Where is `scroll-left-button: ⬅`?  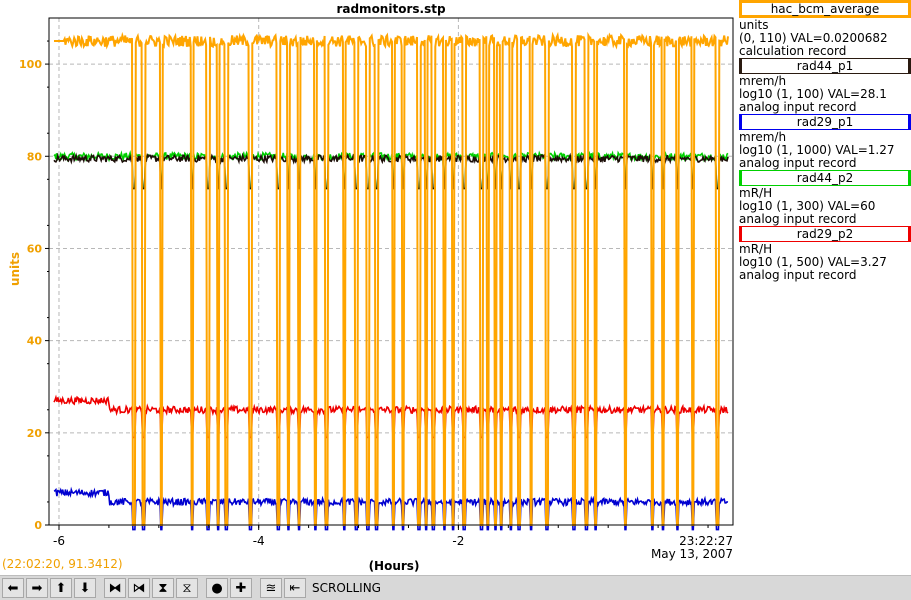
scroll-left-button: ⬅ is located at coordinates (13, 588).